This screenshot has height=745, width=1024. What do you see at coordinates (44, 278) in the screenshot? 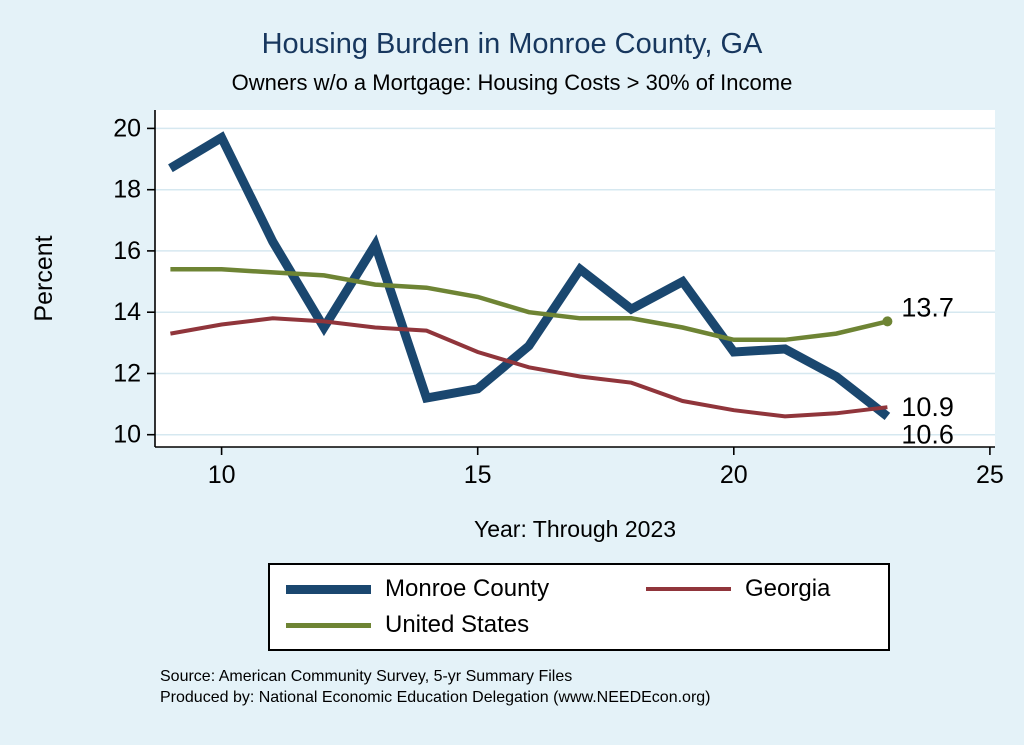
I see `y-axis-label: Percent` at bounding box center [44, 278].